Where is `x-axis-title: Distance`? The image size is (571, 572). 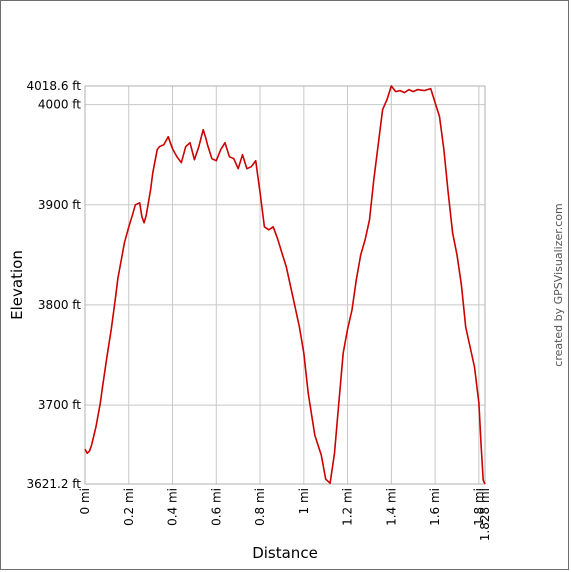 x-axis-title: Distance is located at coordinates (285, 553).